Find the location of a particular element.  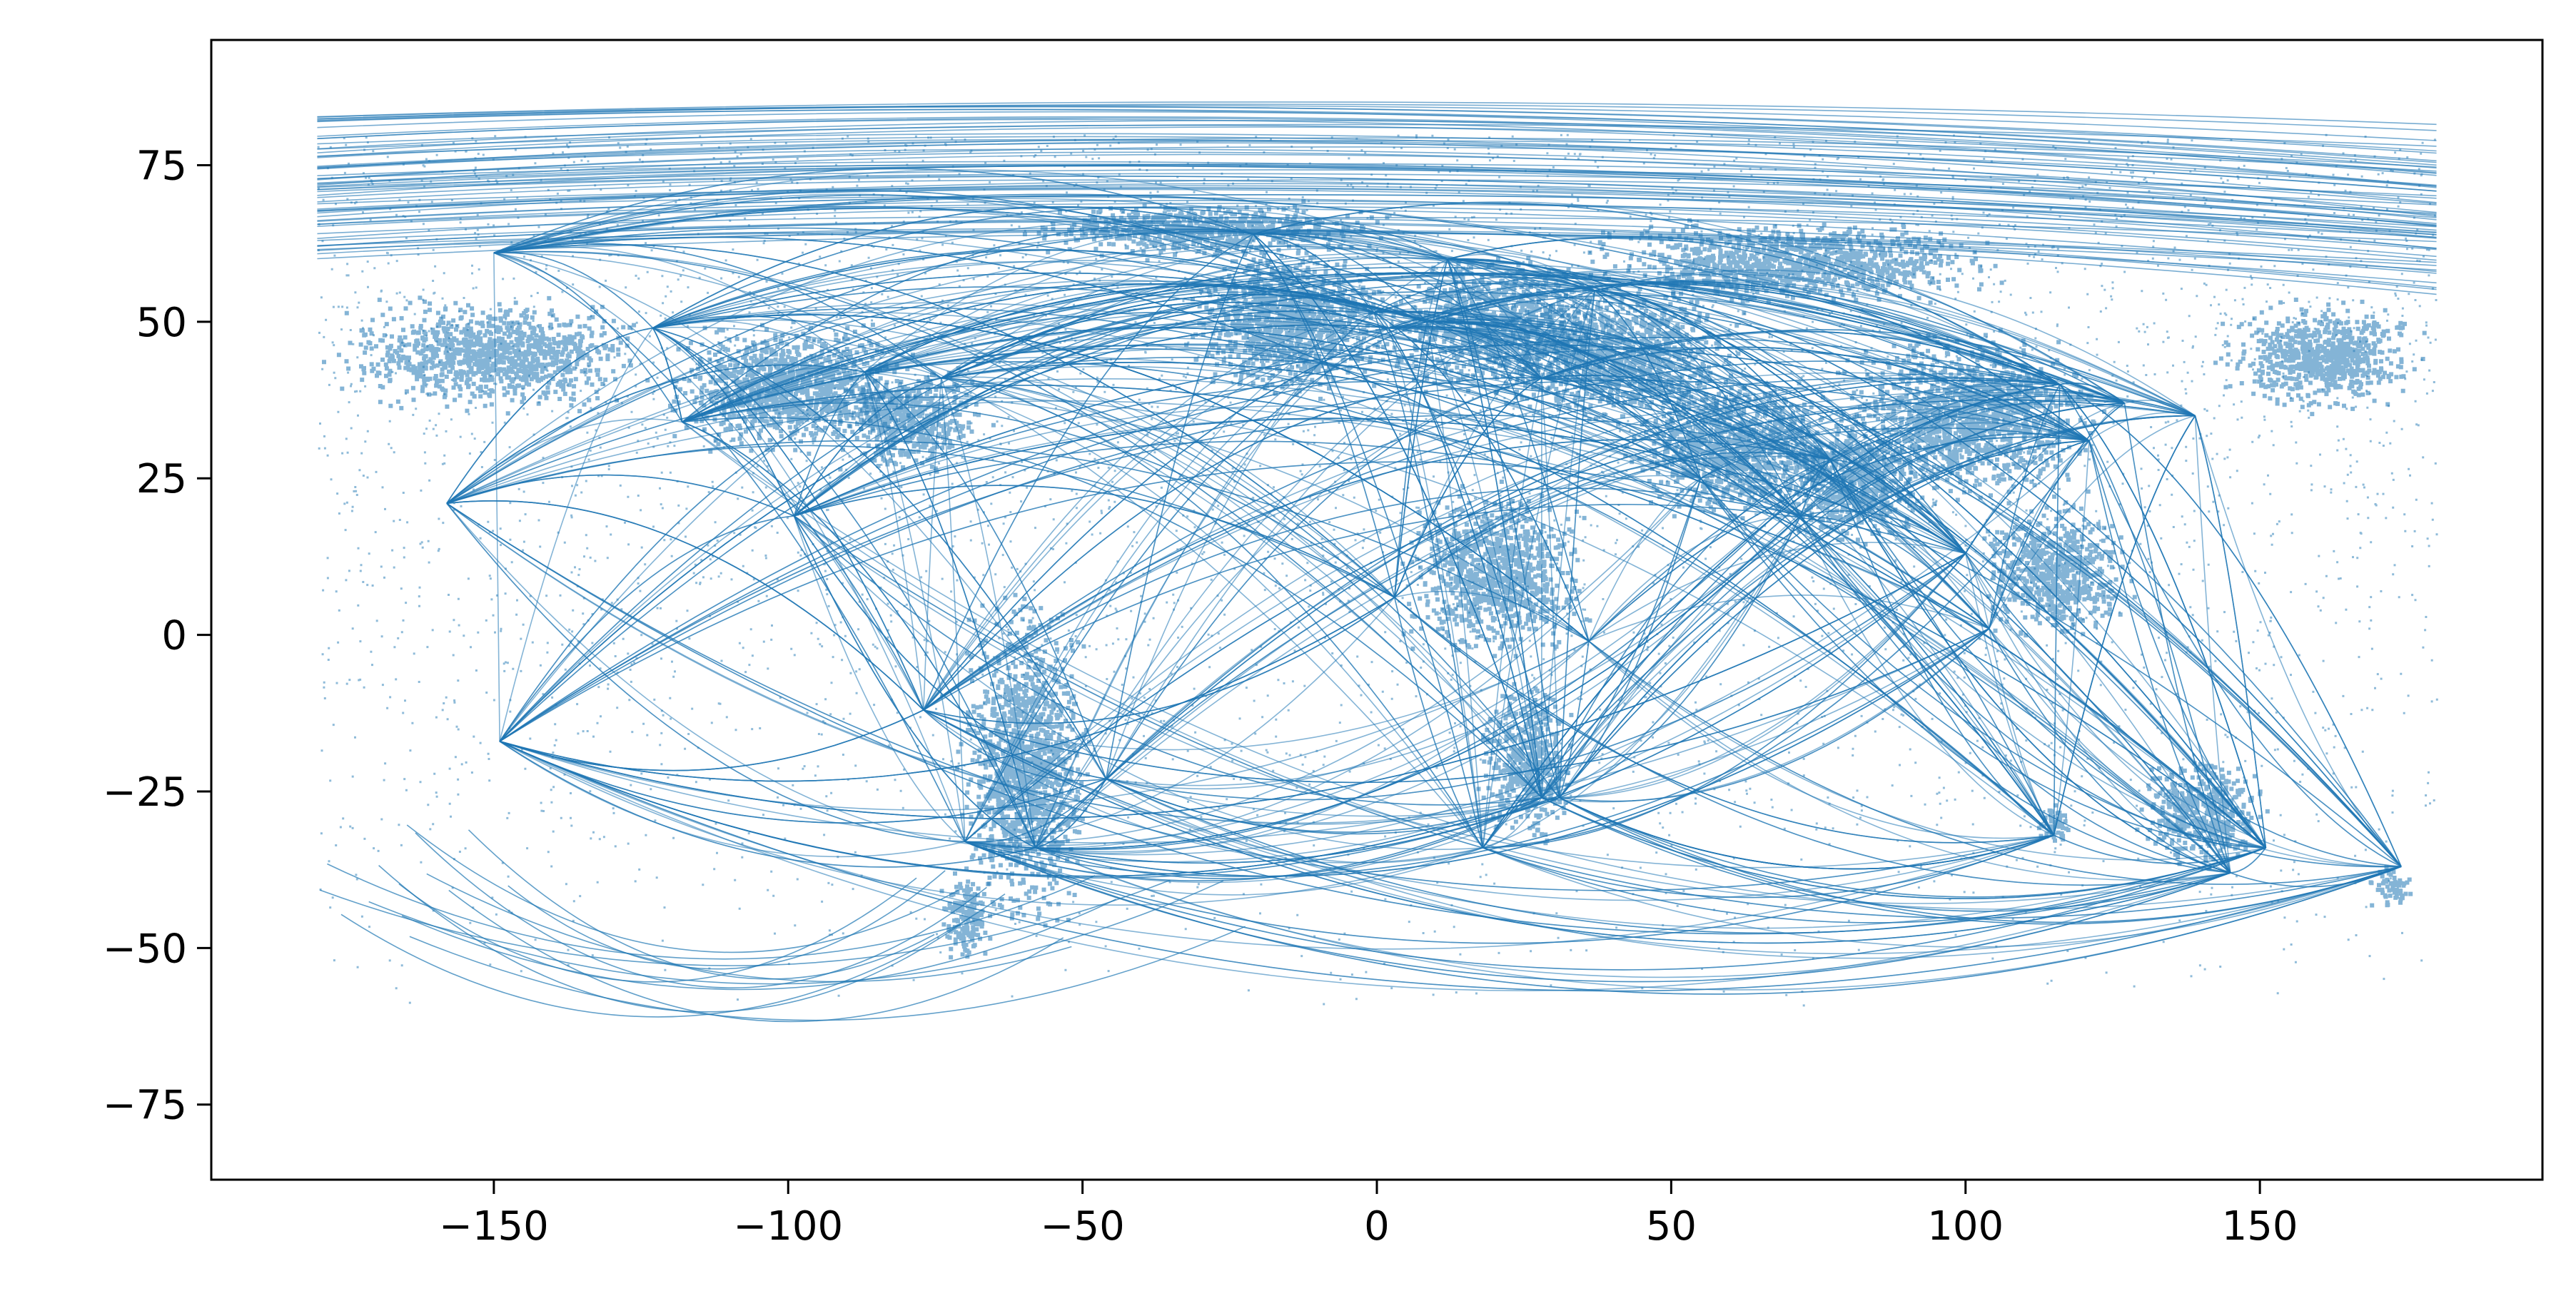

x-tick-label: 50 is located at coordinates (1671, 1226).